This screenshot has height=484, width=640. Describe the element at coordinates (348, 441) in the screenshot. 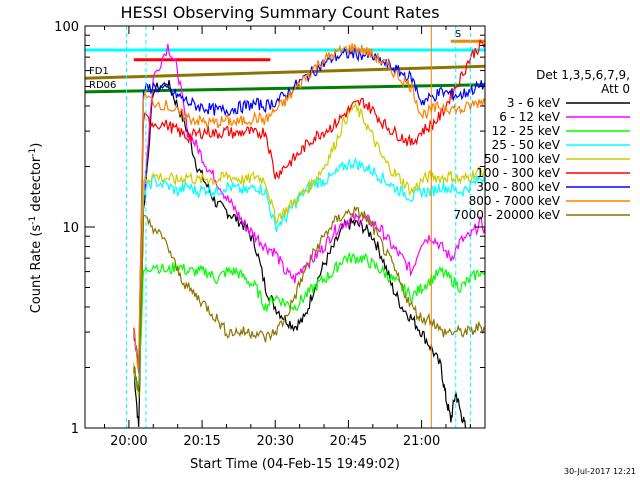

I see `x-tick-label: 20:45` at that location.